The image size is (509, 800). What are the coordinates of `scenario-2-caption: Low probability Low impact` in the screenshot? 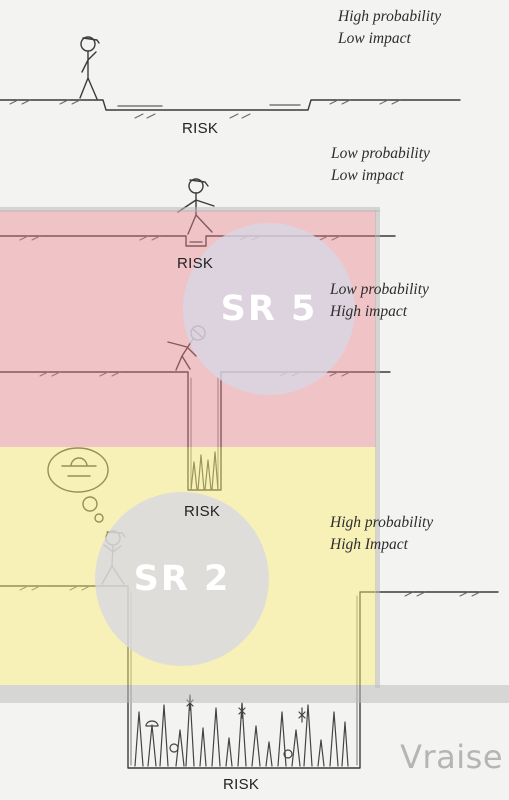 It's located at (380, 165).